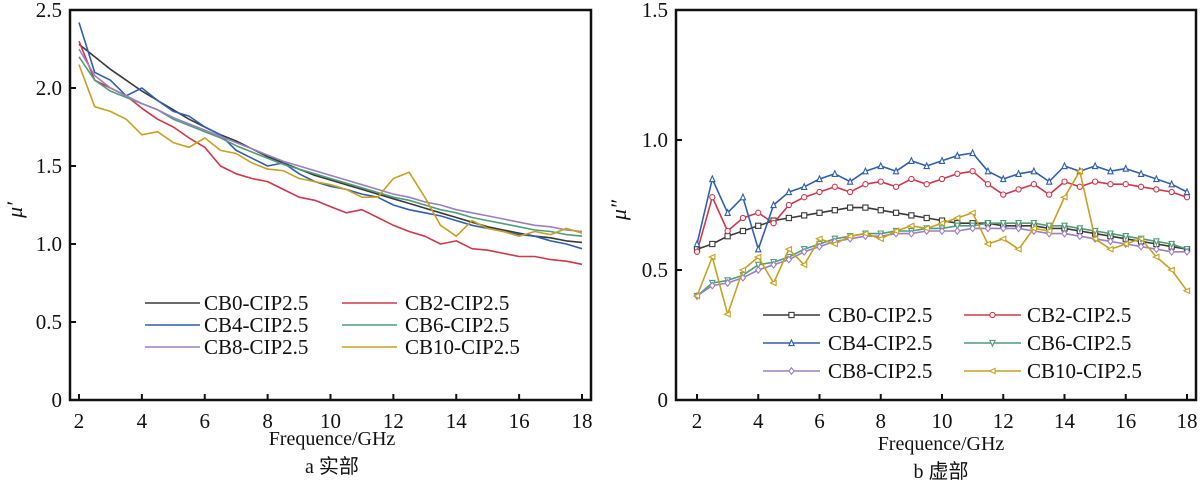 The height and width of the screenshot is (490, 1200). What do you see at coordinates (942, 211) in the screenshot?
I see `series-cb2-cip2.5` at bounding box center [942, 211].